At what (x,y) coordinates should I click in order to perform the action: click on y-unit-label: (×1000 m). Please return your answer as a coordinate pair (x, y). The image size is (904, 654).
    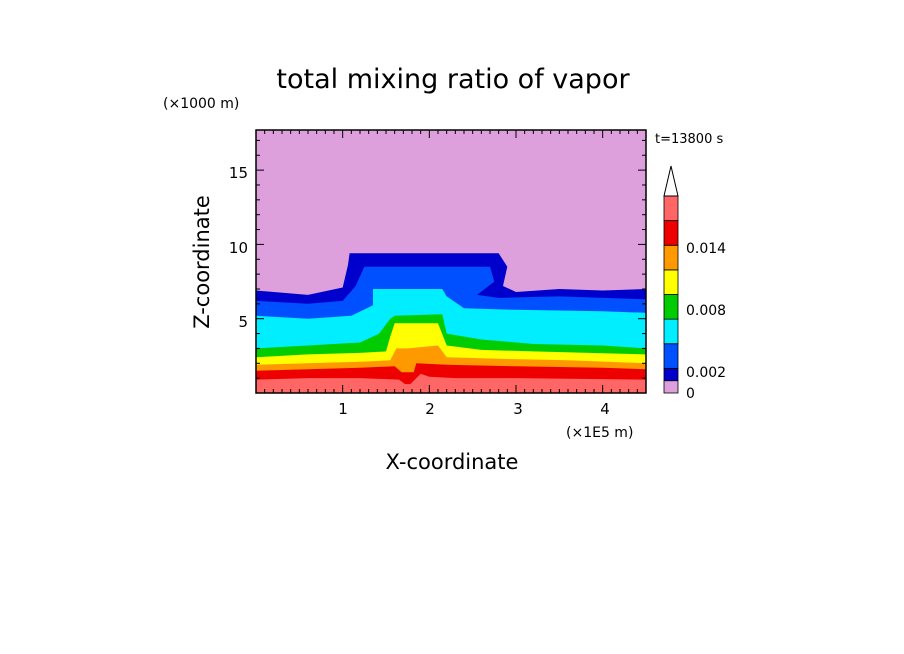
    Looking at the image, I should click on (201, 104).